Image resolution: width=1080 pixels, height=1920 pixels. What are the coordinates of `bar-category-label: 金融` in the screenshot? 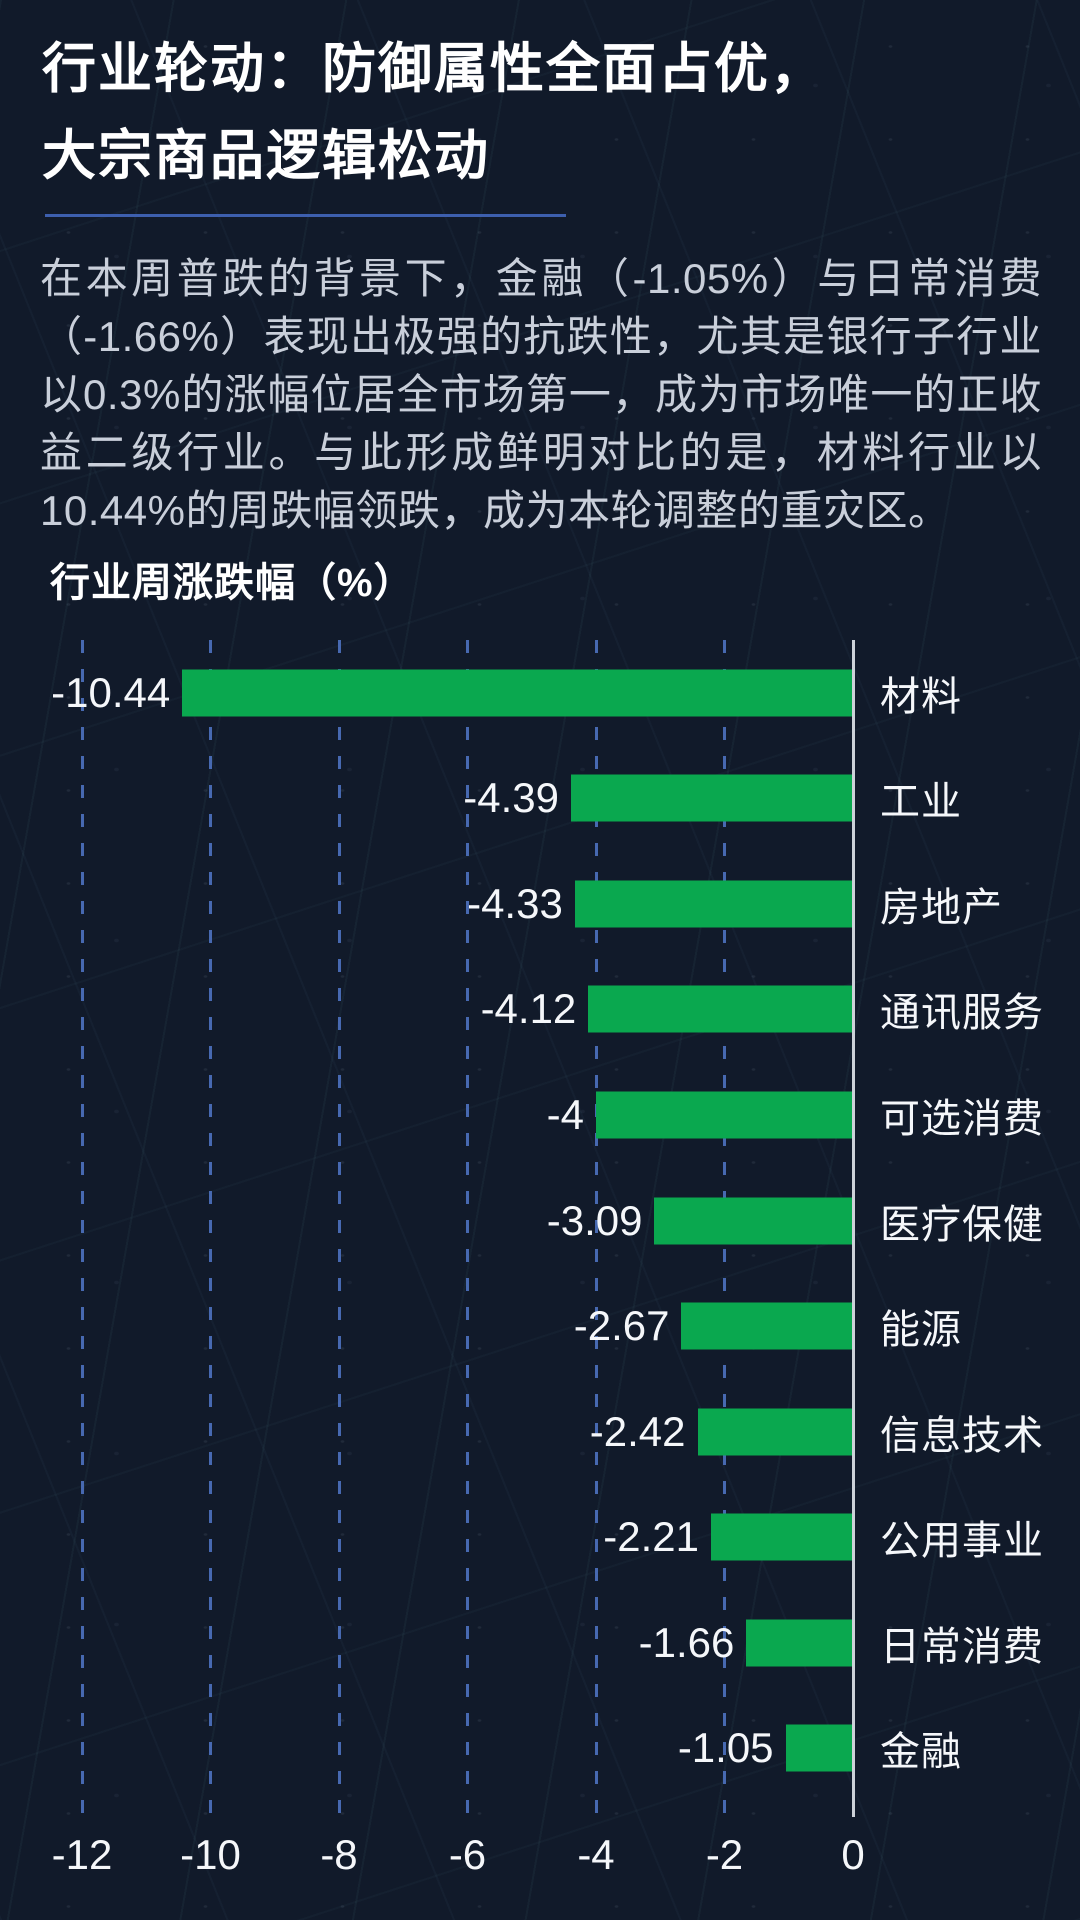 It's located at (921, 1752).